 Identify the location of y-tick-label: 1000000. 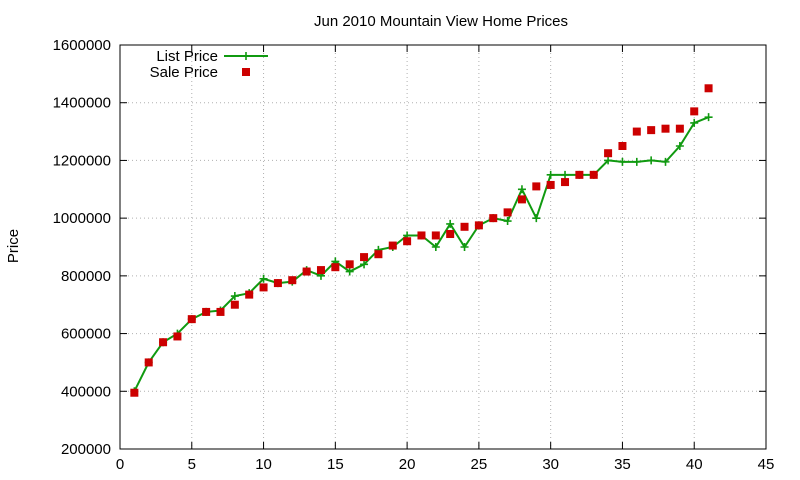
(82, 218).